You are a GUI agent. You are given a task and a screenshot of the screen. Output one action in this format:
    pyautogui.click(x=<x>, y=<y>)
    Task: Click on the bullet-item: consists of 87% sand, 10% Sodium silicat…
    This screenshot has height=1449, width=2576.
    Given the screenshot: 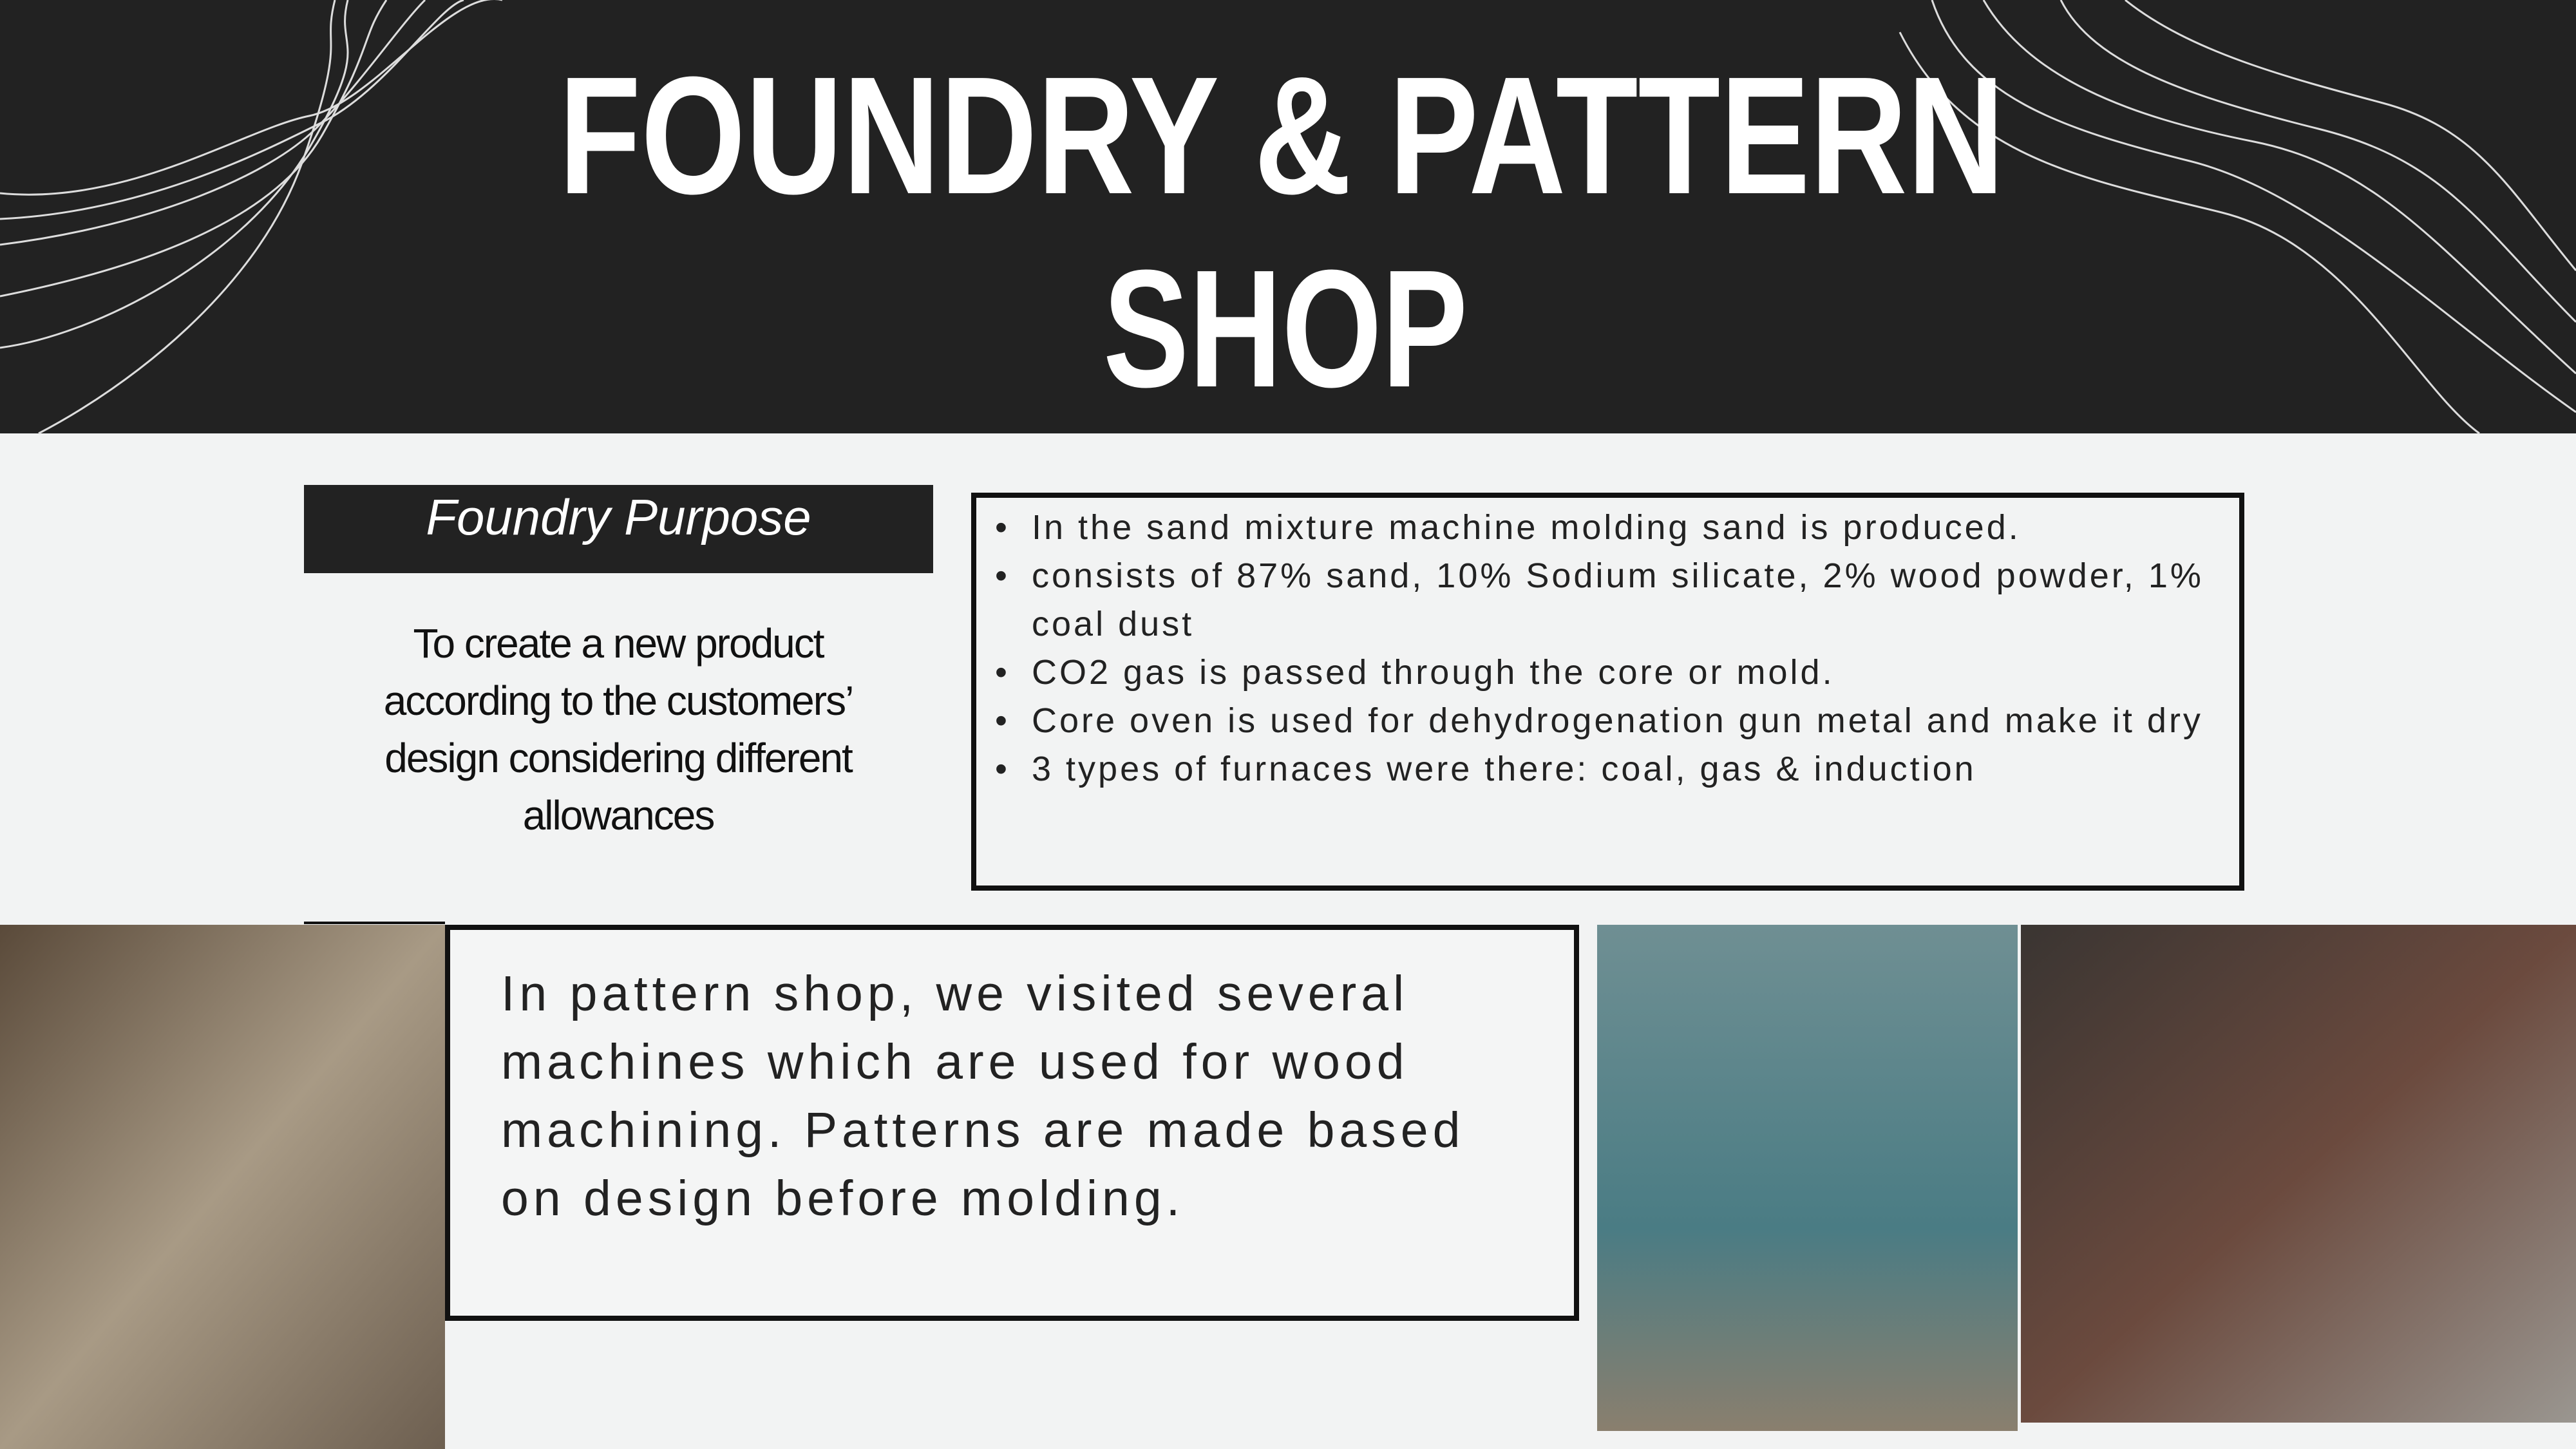 What is the action you would take?
    pyautogui.click(x=1613, y=601)
    